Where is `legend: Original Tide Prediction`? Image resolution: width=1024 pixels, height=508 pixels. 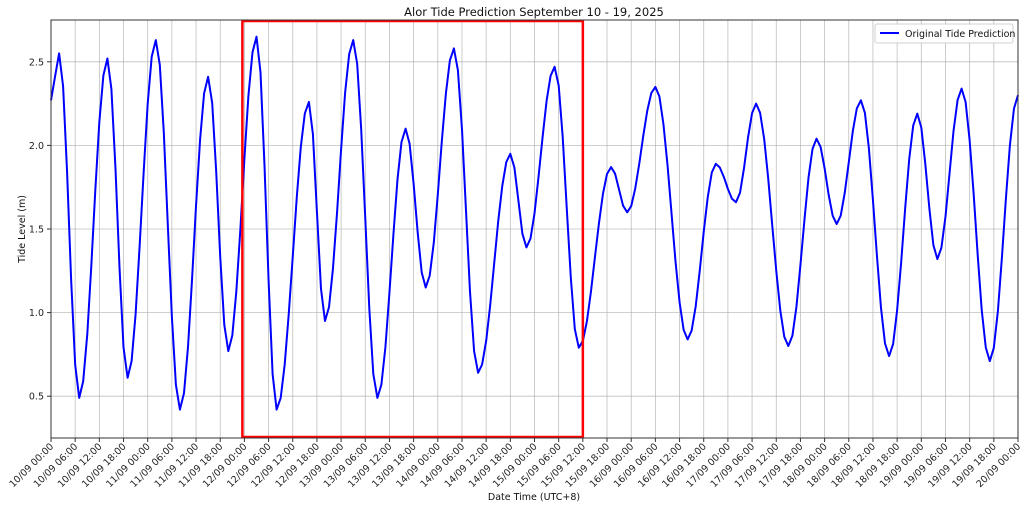
legend: Original Tide Prediction is located at coordinates (944, 33).